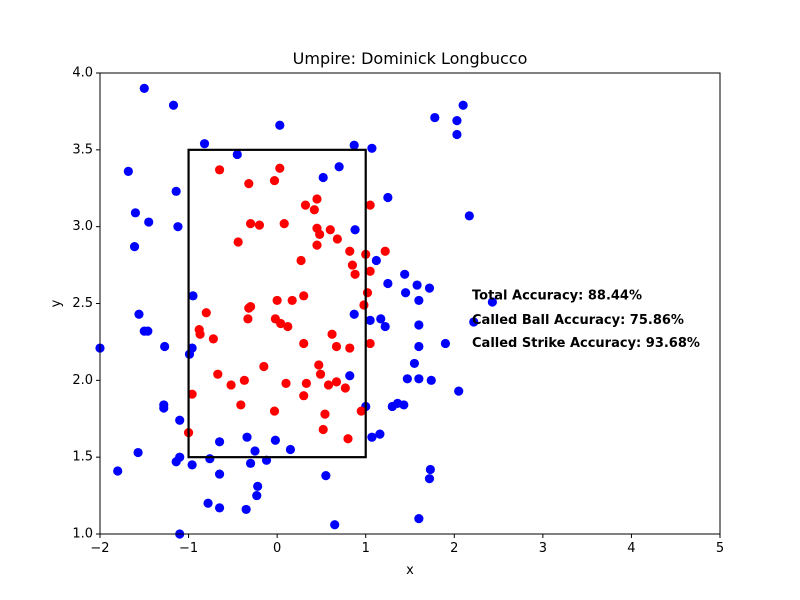 This screenshot has width=800, height=600. What do you see at coordinates (366, 548) in the screenshot?
I see `x-tick-label: 1` at bounding box center [366, 548].